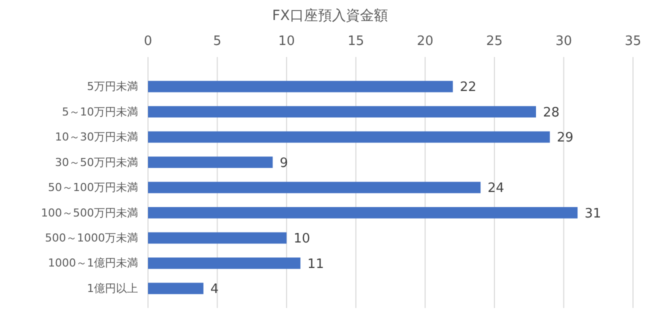  What do you see at coordinates (565, 138) in the screenshot?
I see `data-label: 29` at bounding box center [565, 138].